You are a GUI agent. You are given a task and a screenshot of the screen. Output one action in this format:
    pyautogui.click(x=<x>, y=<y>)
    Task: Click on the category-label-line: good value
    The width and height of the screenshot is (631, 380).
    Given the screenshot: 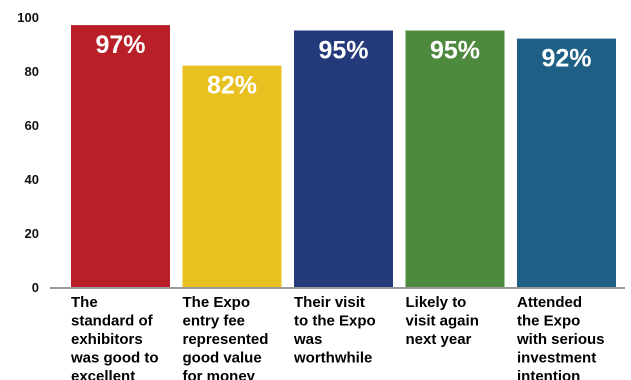 What is the action you would take?
    pyautogui.click(x=222, y=358)
    